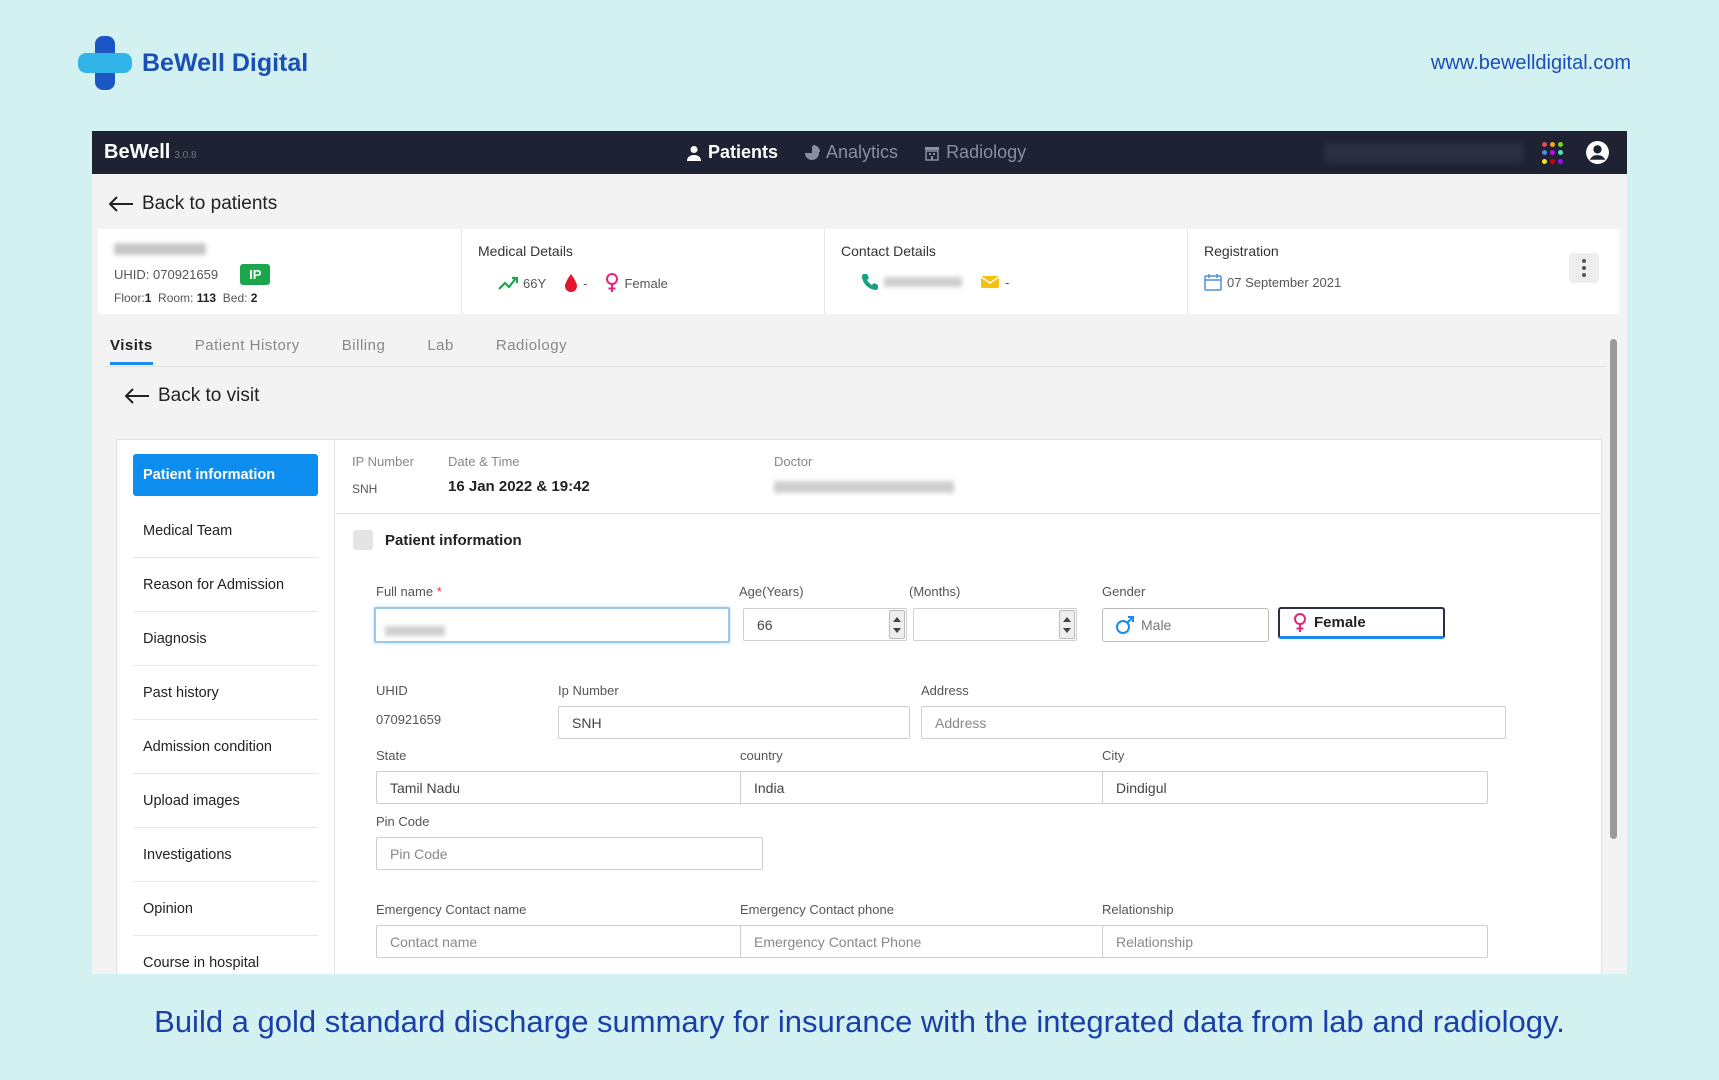 The height and width of the screenshot is (1080, 1719). What do you see at coordinates (247, 345) in the screenshot?
I see `tab-patient-history: Patient History` at bounding box center [247, 345].